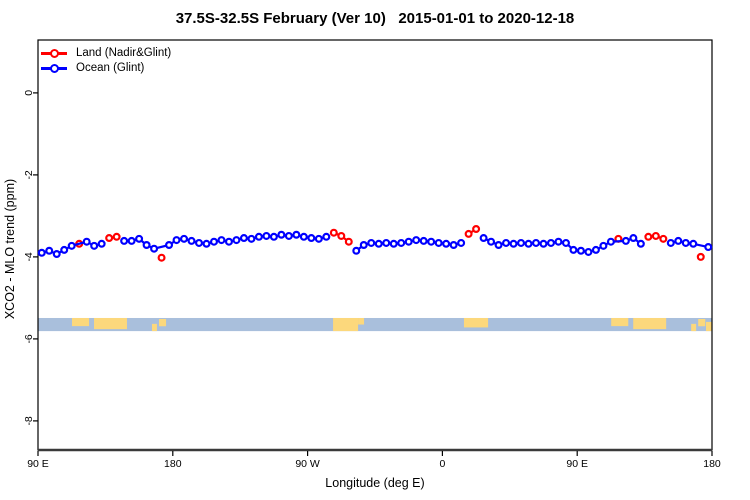 This screenshot has height=500, width=750. What do you see at coordinates (702, 323) in the screenshot?
I see `map-land-new-zealand-north-repeat` at bounding box center [702, 323].